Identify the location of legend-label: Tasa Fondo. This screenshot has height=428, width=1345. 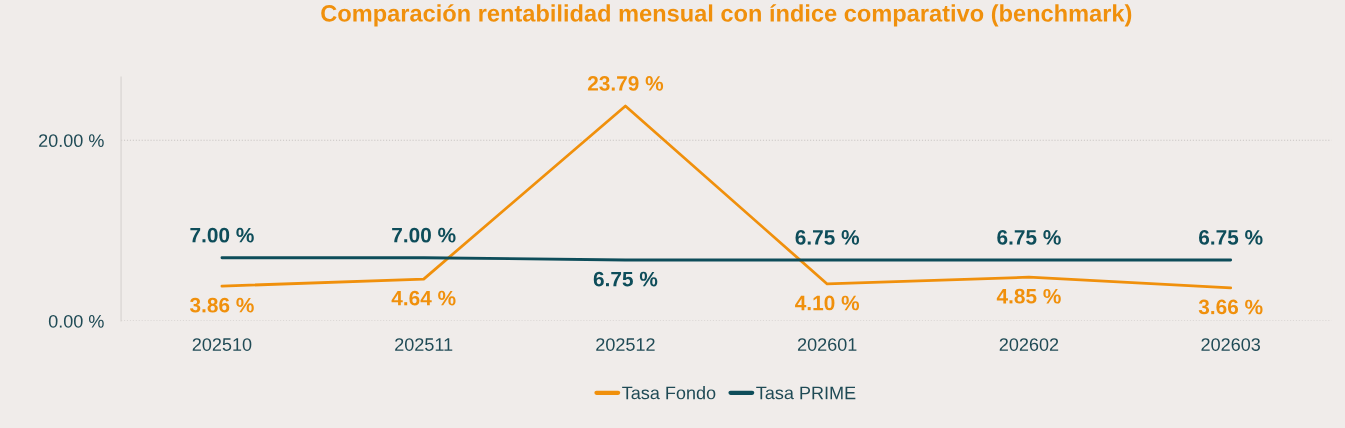
(669, 393).